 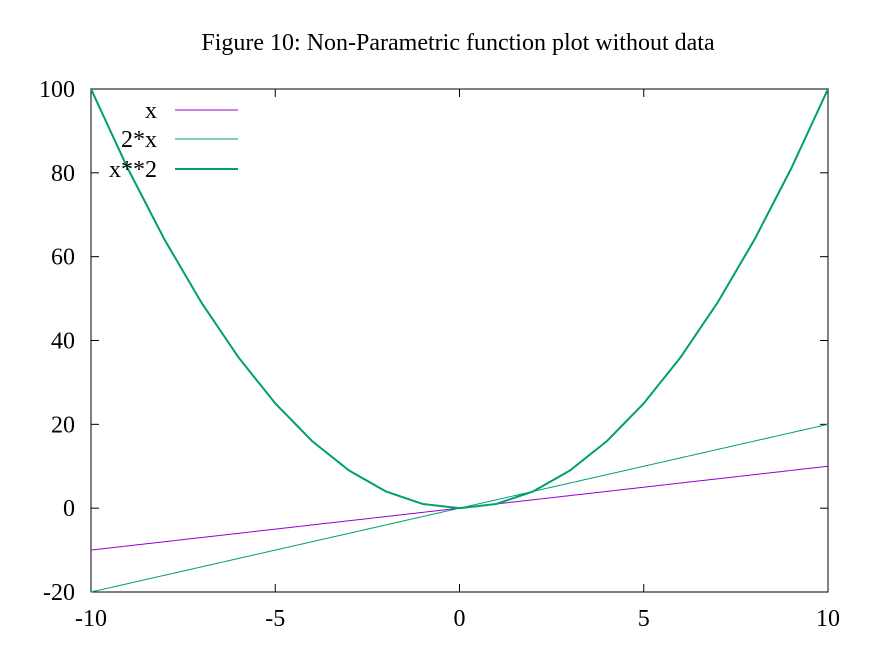 What do you see at coordinates (173, 170) in the screenshot?
I see `legend-item-2: x**2` at bounding box center [173, 170].